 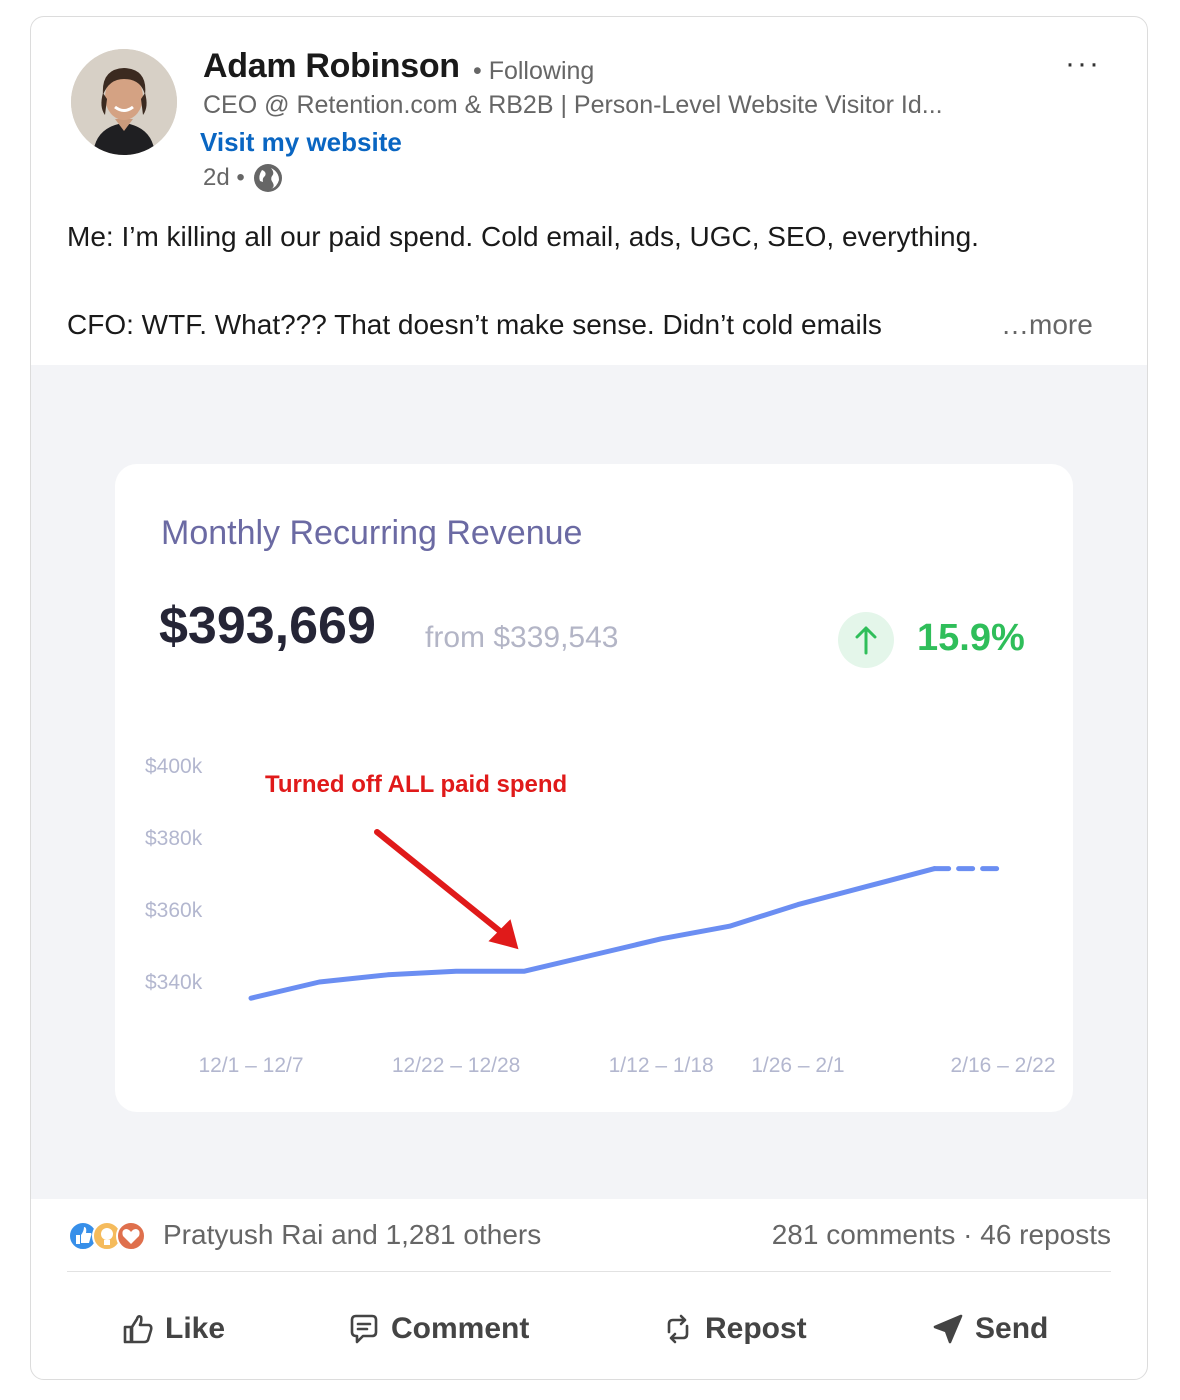 What do you see at coordinates (138, 1329) in the screenshot?
I see `thumbs-up-icon` at bounding box center [138, 1329].